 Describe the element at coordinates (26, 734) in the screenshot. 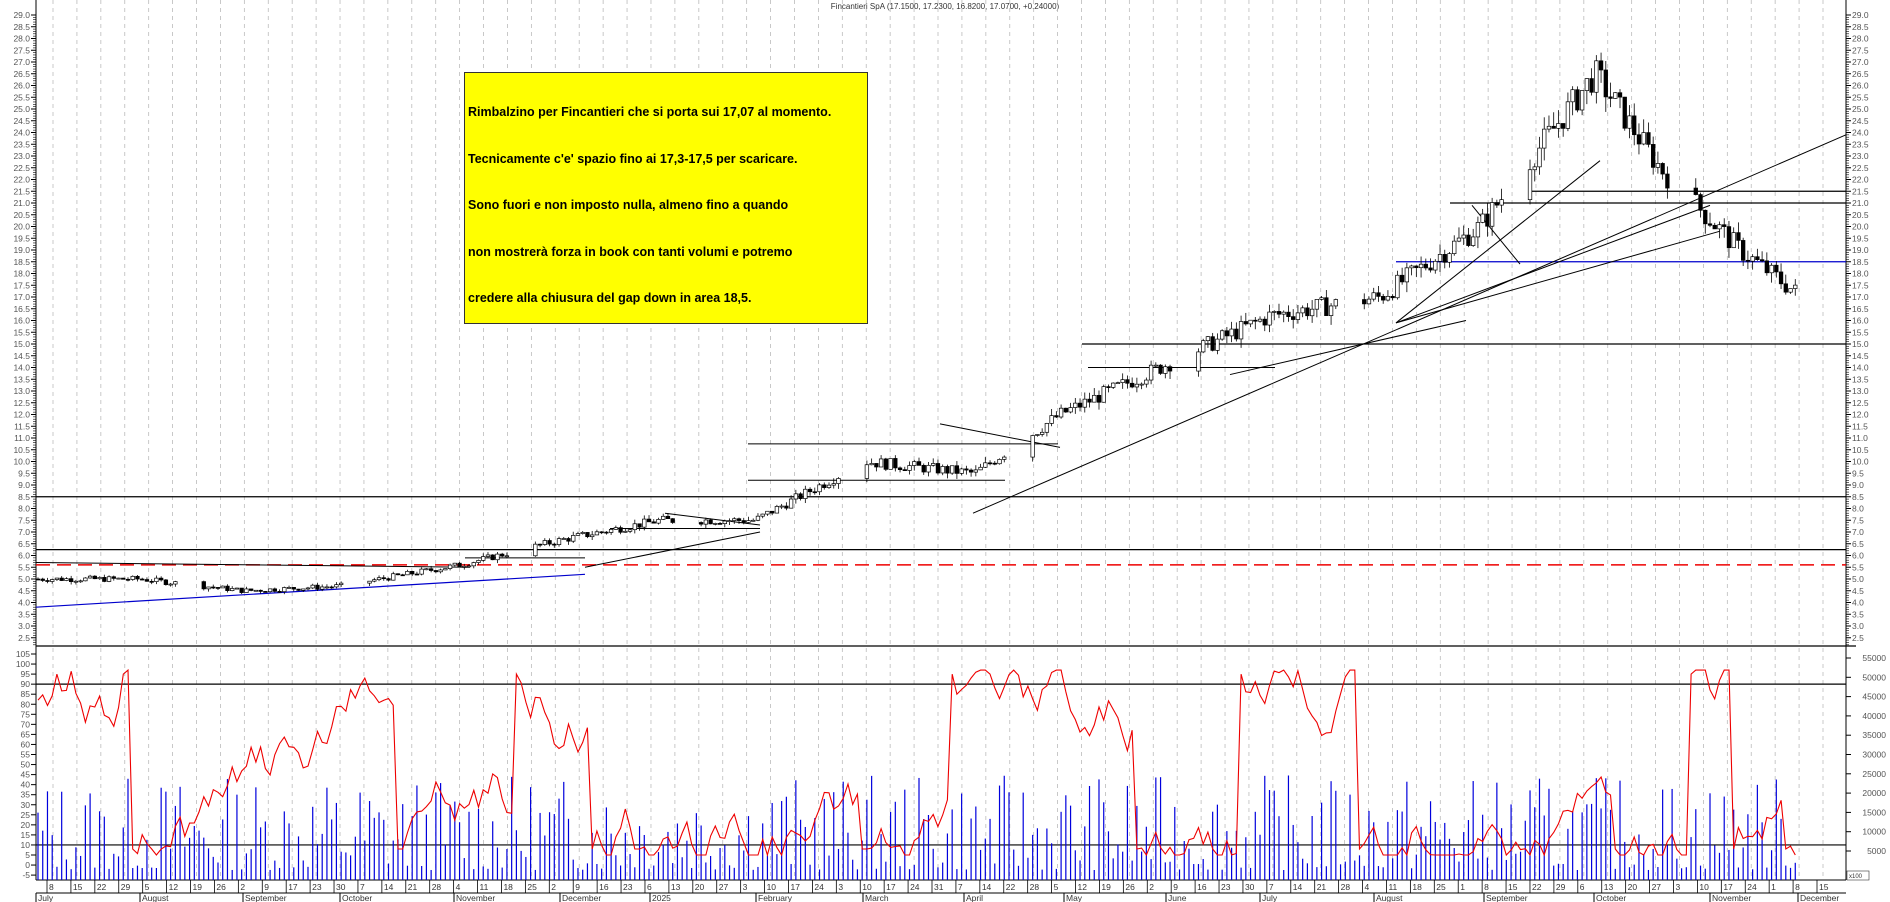

I see `oscillator-axis-label: 65` at that location.